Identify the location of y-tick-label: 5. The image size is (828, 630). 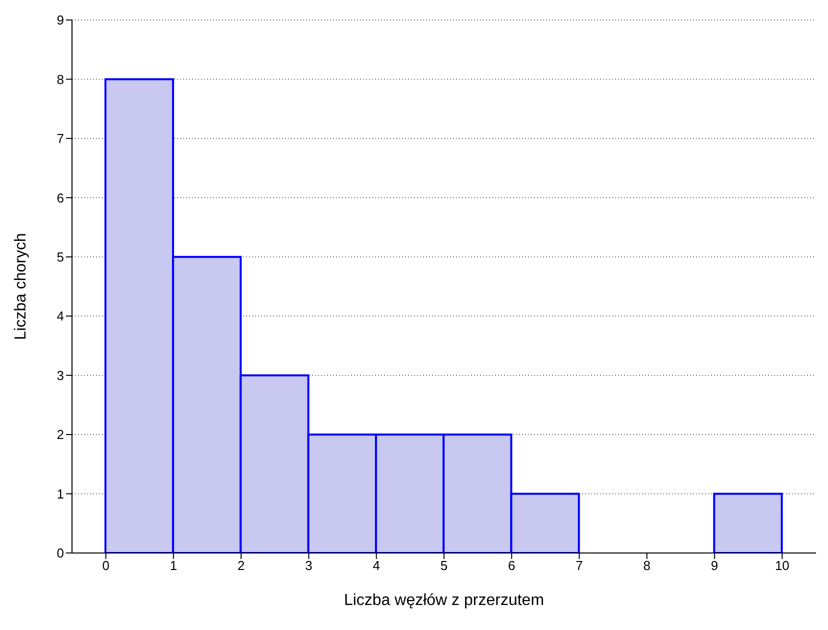
(60, 257).